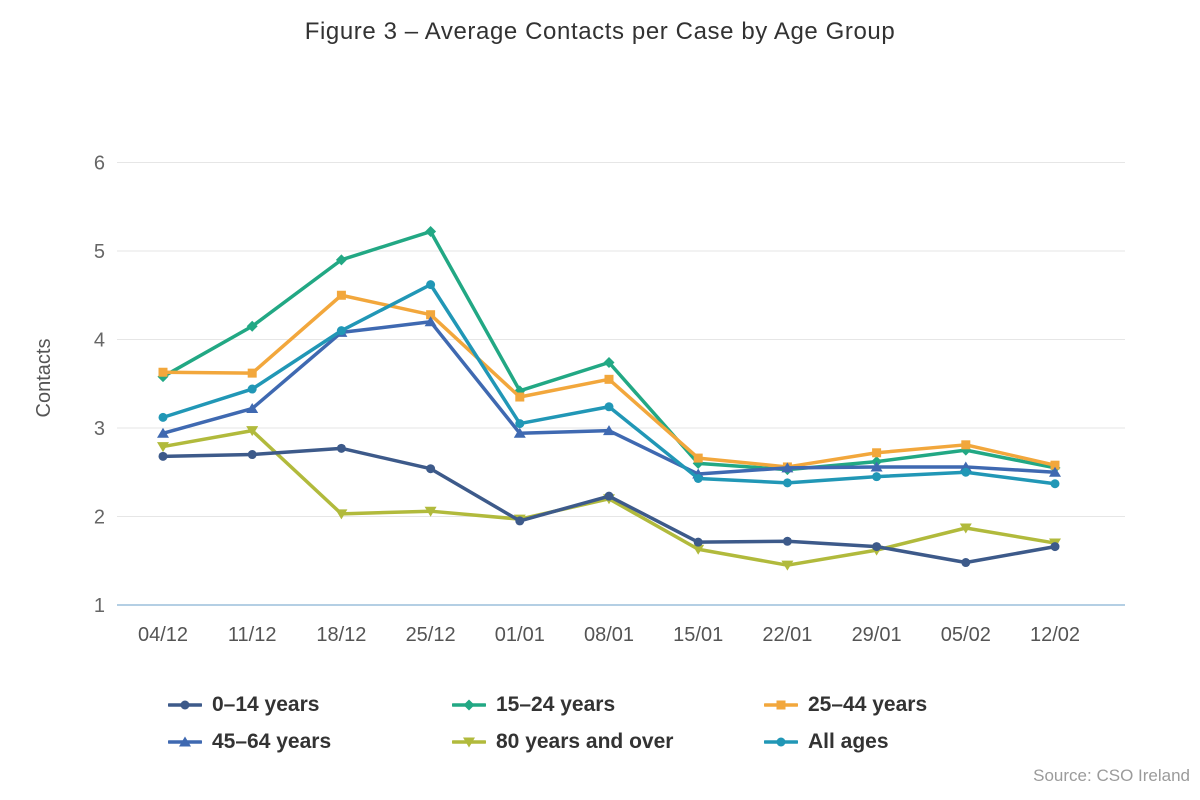 The width and height of the screenshot is (1200, 800). What do you see at coordinates (99, 606) in the screenshot?
I see `y-tick-label: 1` at bounding box center [99, 606].